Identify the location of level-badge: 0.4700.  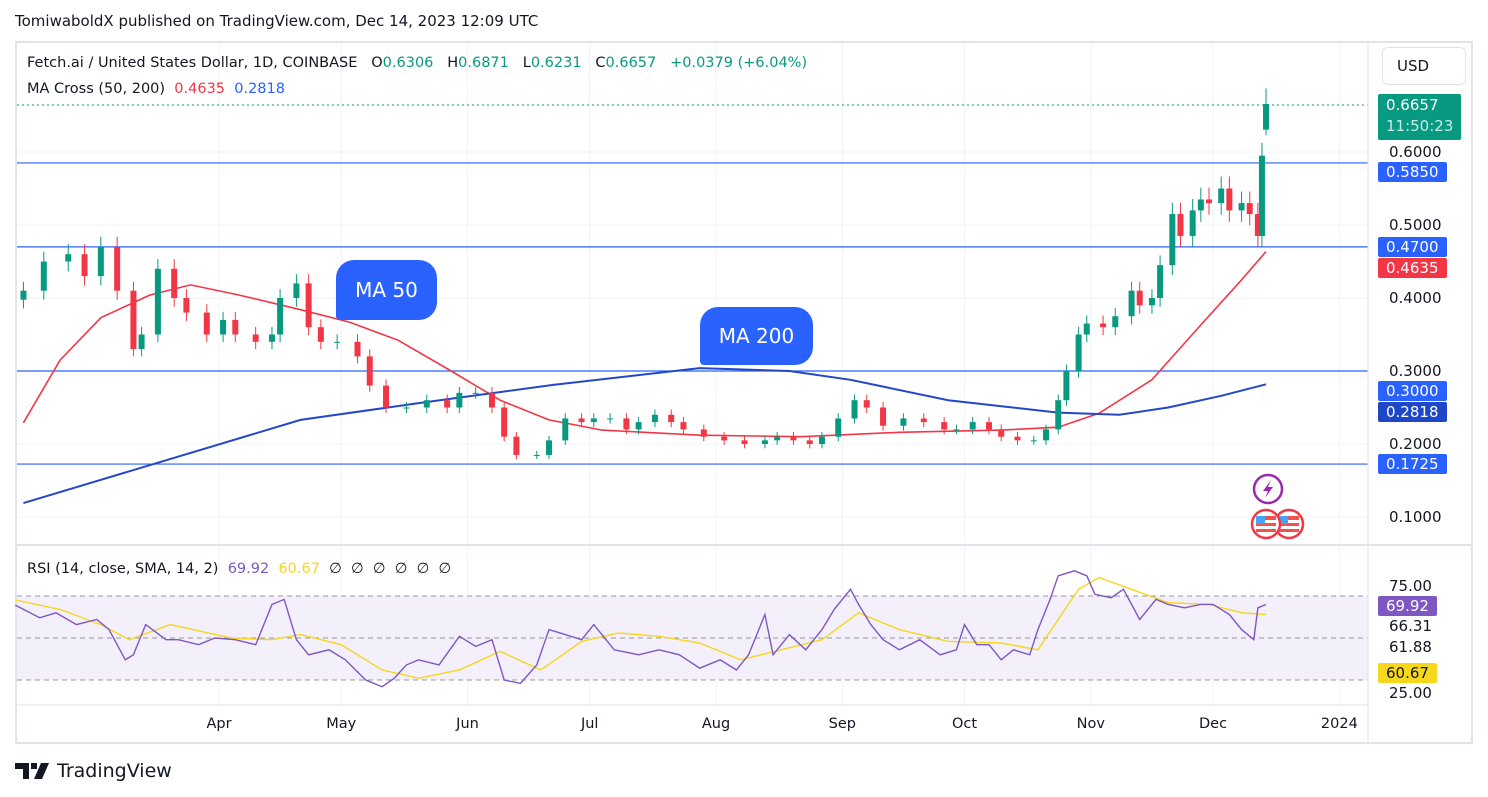
(1412, 246).